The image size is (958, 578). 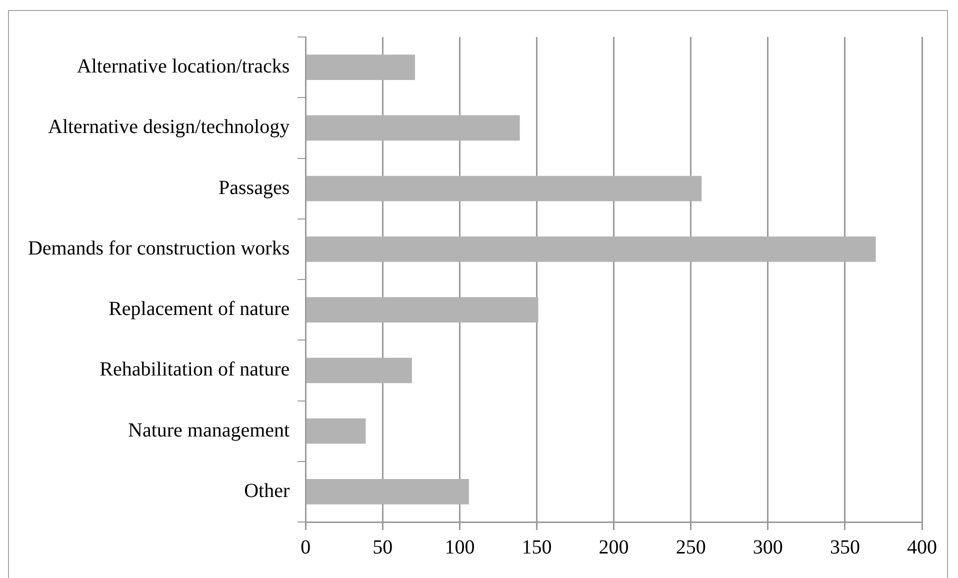 I want to click on x-tick-label: 50, so click(x=382, y=547).